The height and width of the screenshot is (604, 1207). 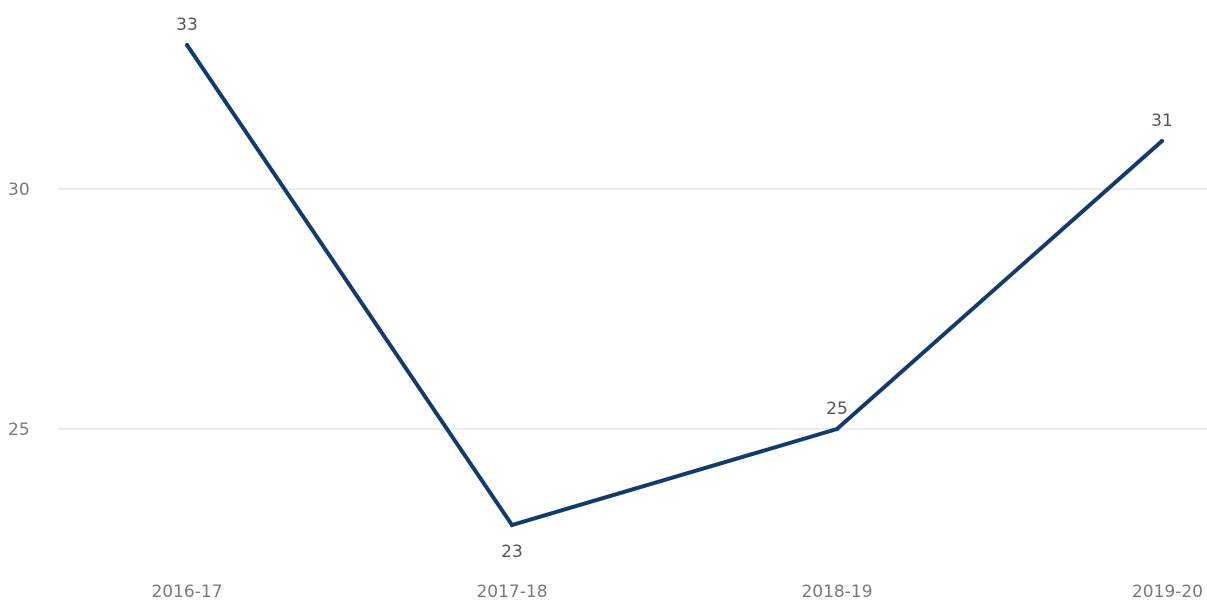 I want to click on y-tick-label: 30, so click(x=19, y=190).